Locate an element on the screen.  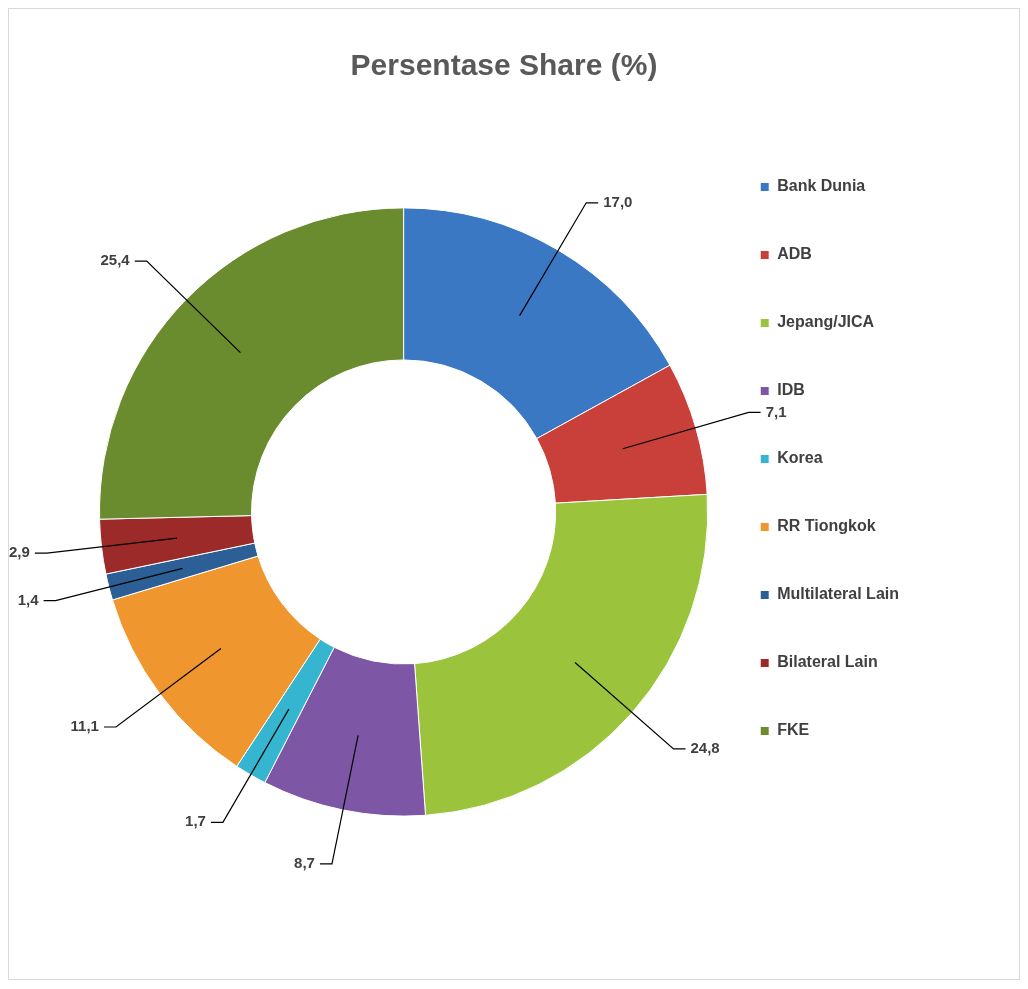
data-label: 11,1 is located at coordinates (84, 726).